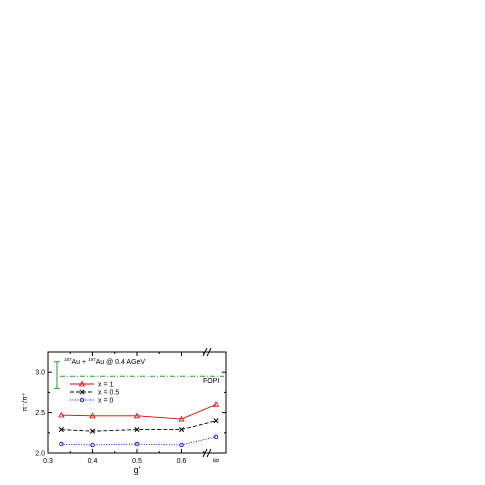  What do you see at coordinates (137, 470) in the screenshot?
I see `x-axis-label: g'` at bounding box center [137, 470].